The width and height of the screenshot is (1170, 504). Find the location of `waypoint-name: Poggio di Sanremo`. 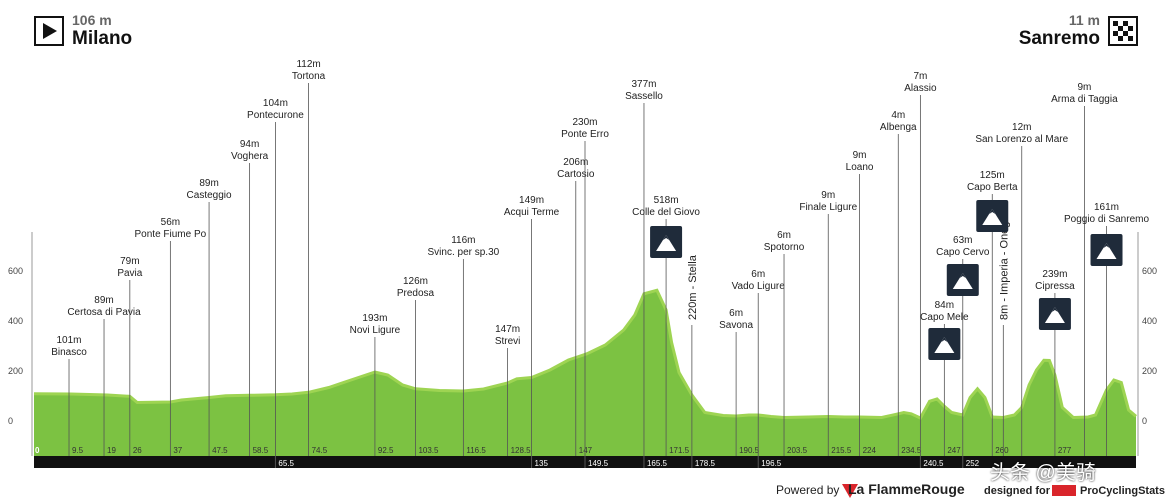

waypoint-name: Poggio di Sanremo is located at coordinates (1106, 219).